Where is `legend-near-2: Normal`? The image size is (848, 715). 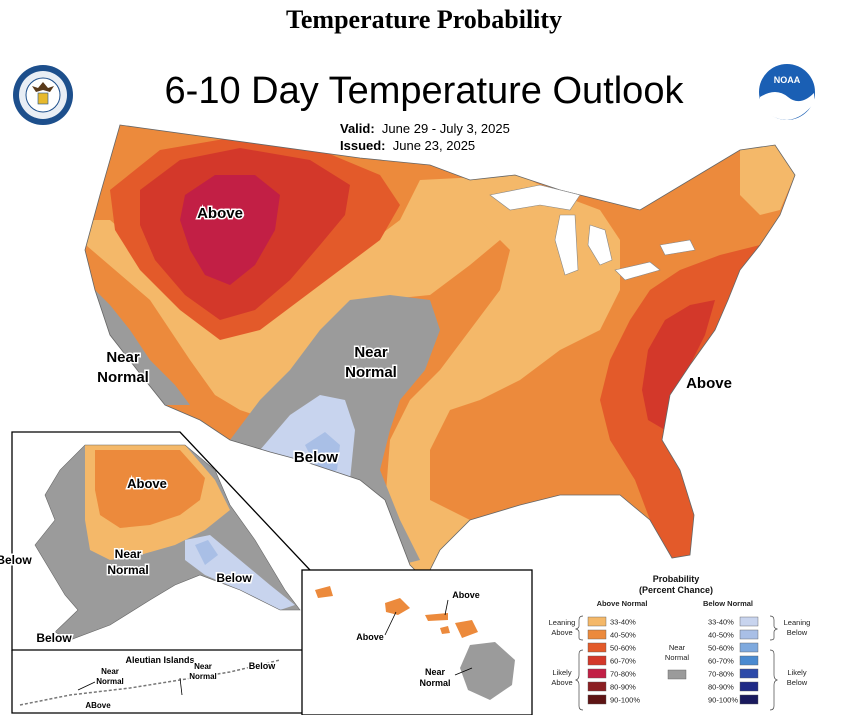 legend-near-2: Normal is located at coordinates (677, 657).